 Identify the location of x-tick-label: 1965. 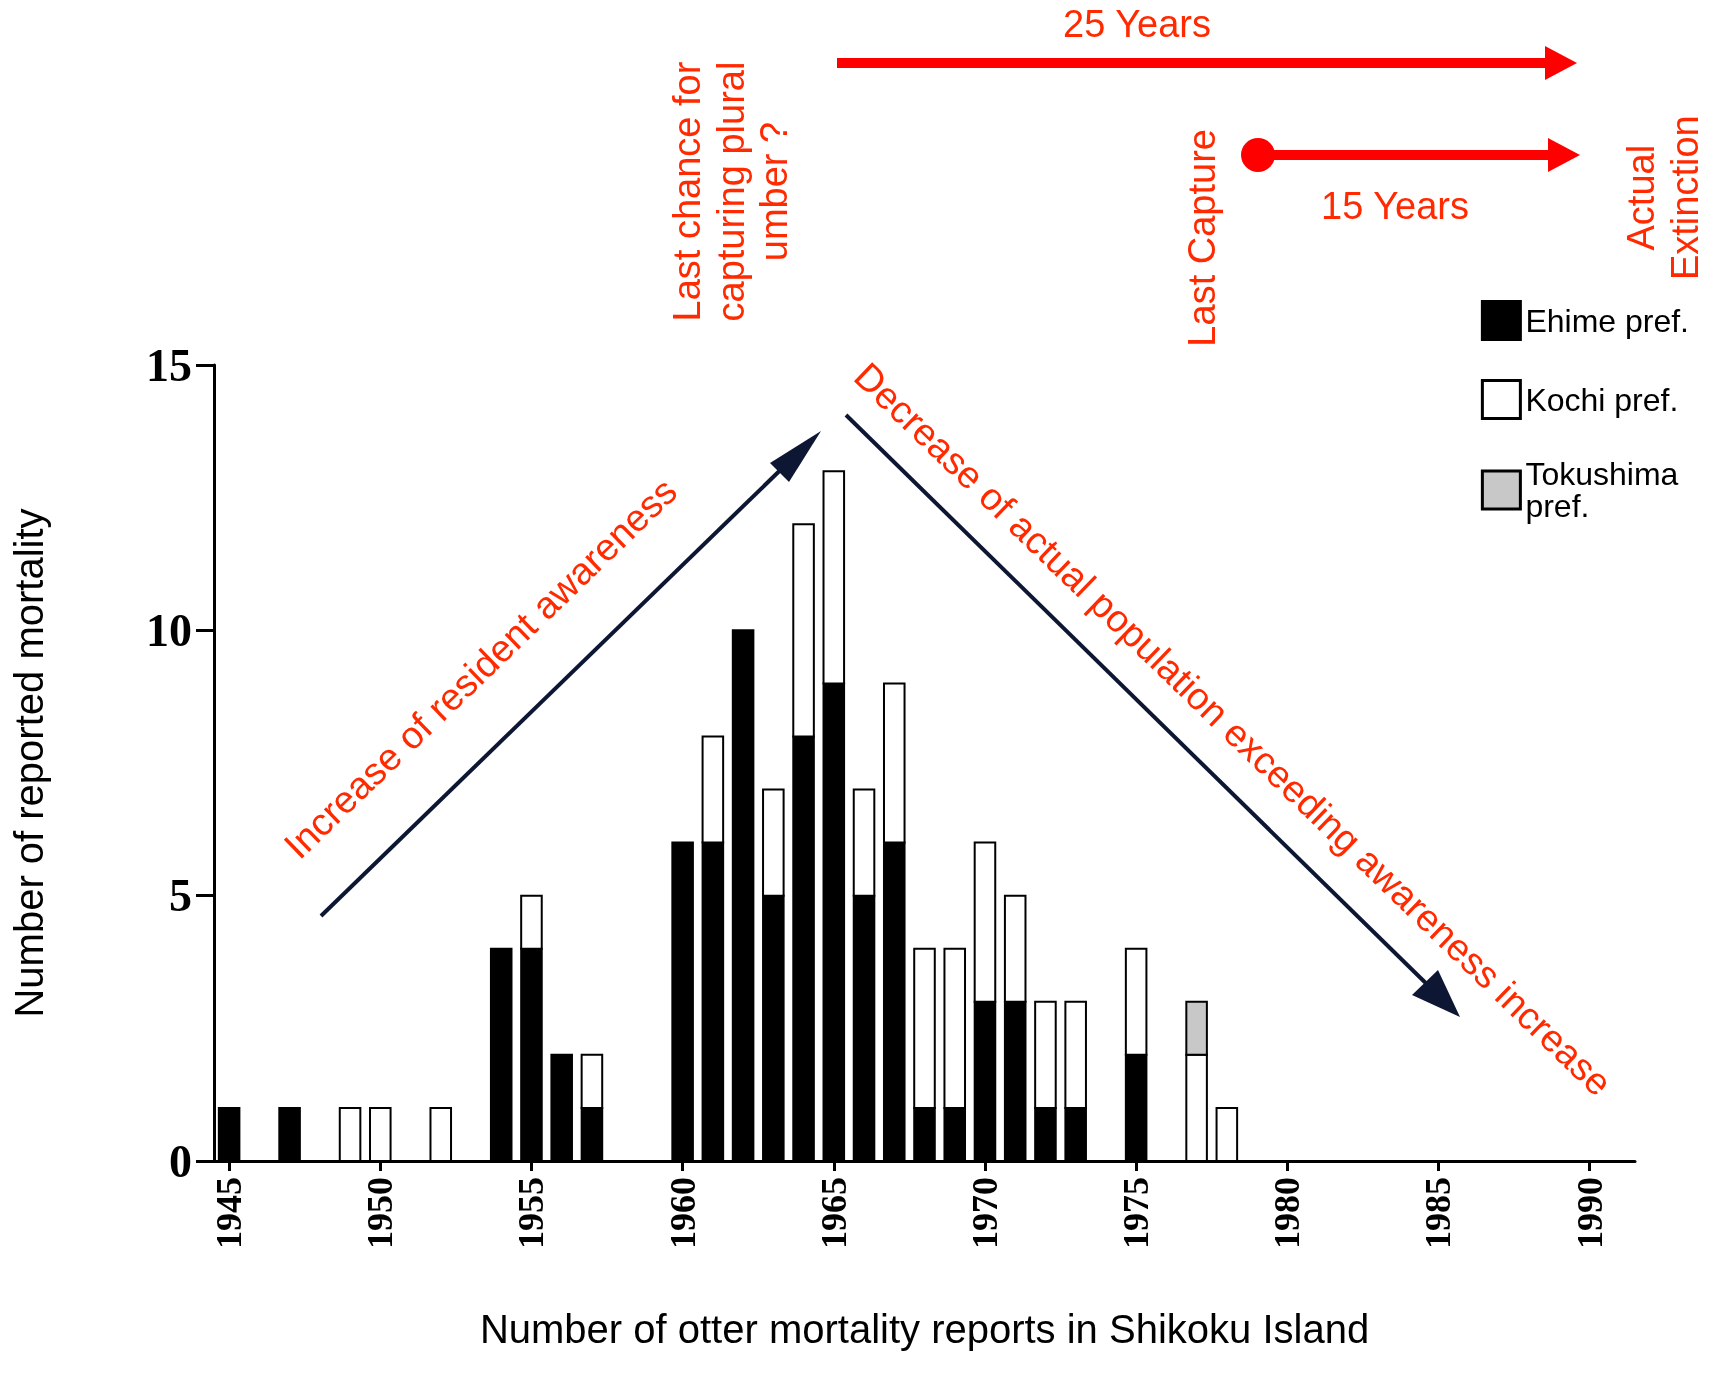
(833, 1213).